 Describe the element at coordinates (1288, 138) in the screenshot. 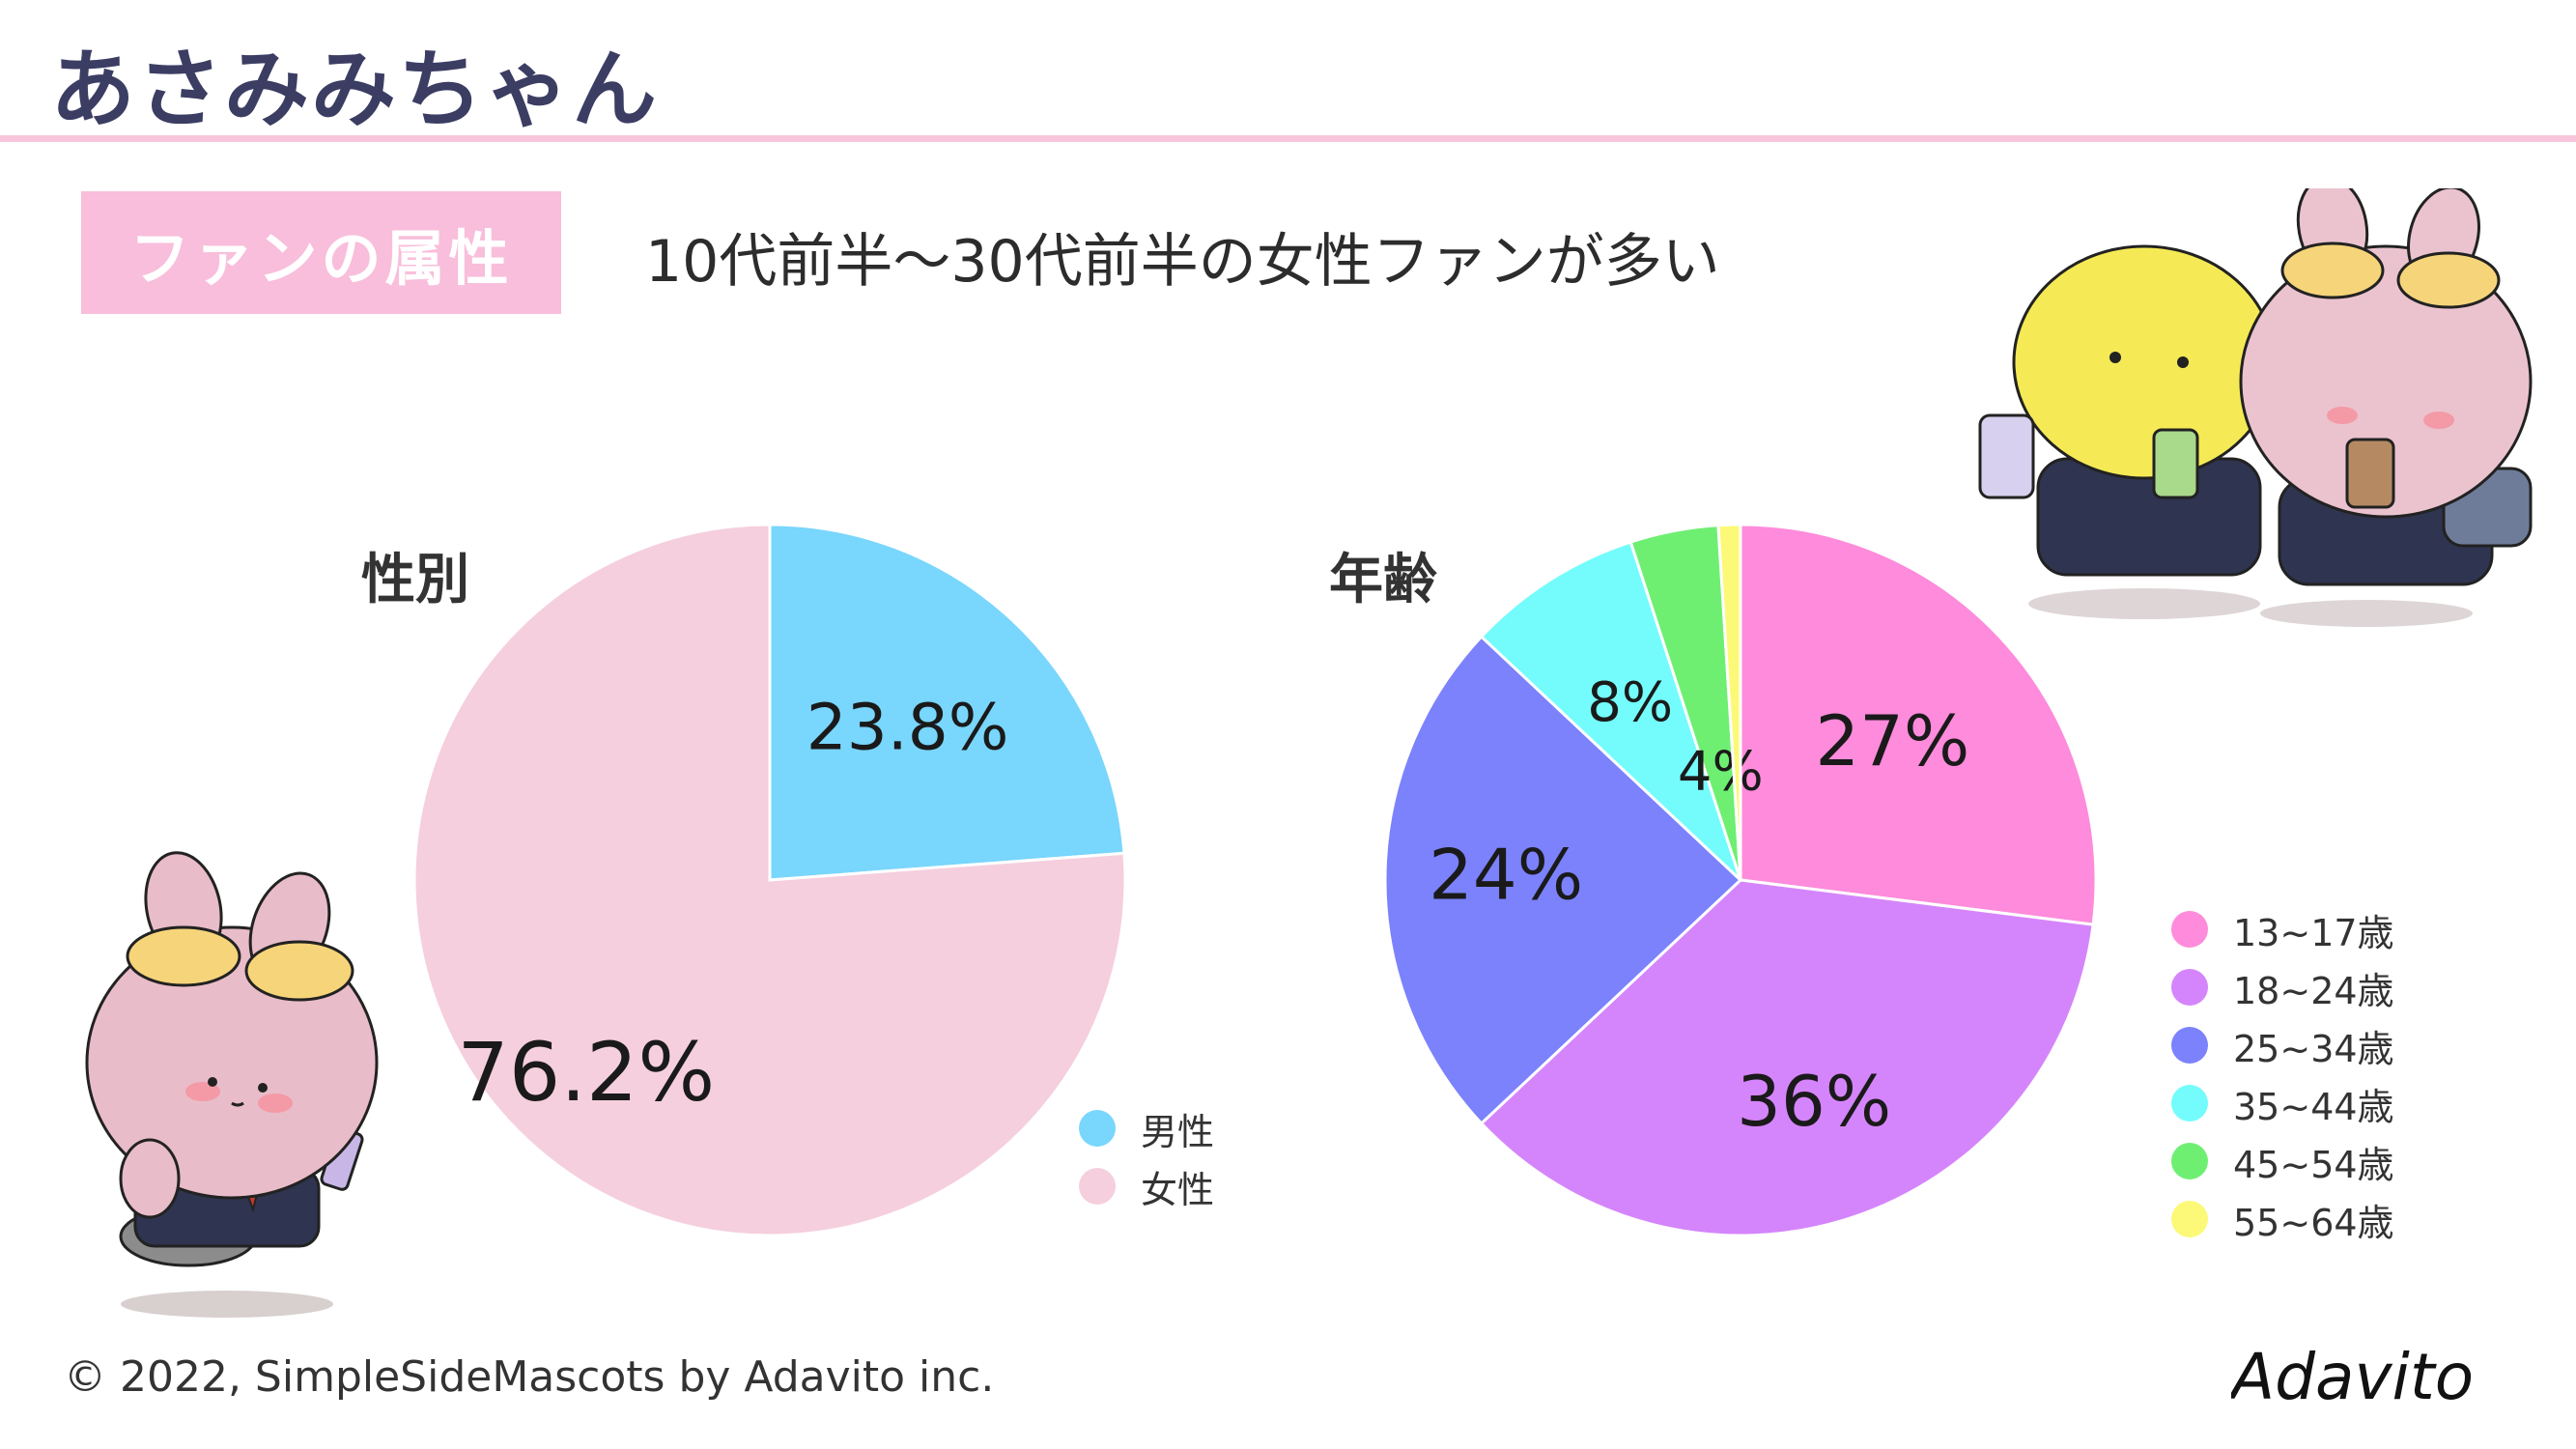

I see `title-divider` at that location.